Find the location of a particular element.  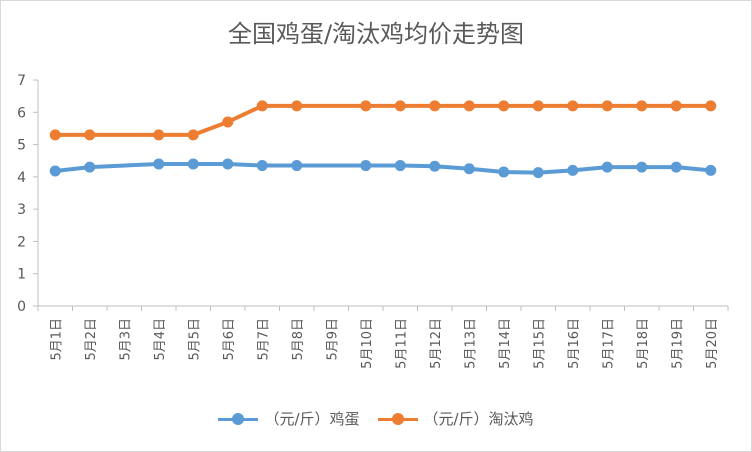

legend-item-culled-hen: （元/斤）淘汰鸡 is located at coordinates (455, 418).